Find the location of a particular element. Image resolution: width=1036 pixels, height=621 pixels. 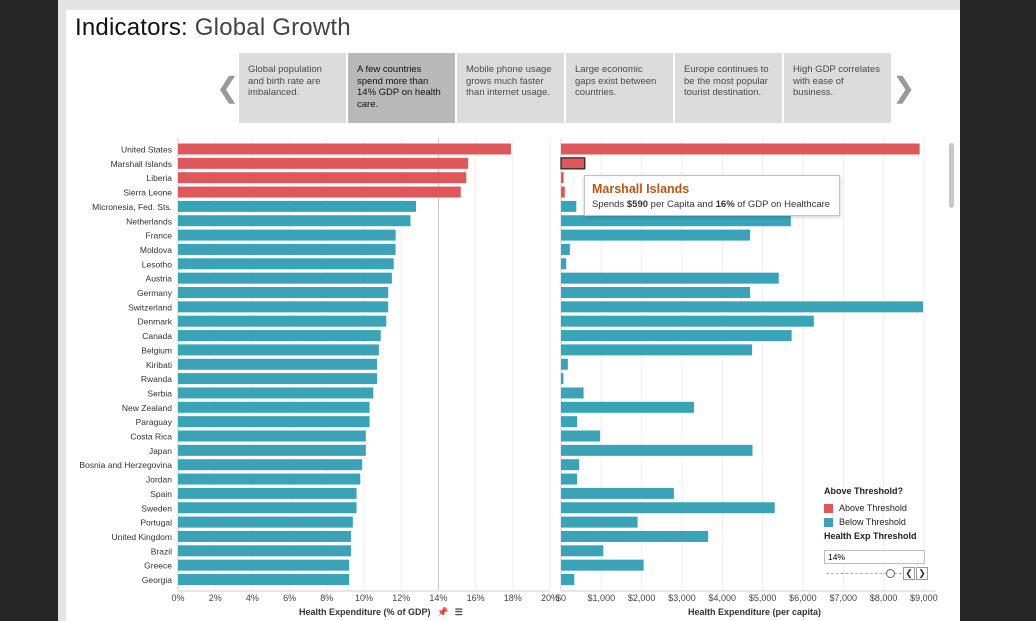

country-label: Sweden is located at coordinates (156, 508).